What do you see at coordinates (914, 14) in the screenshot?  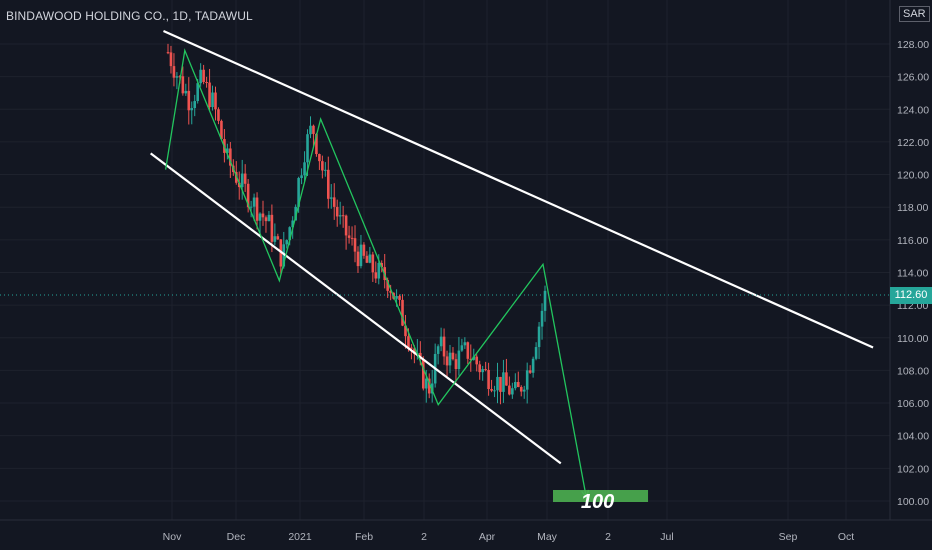 I see `currency-badge: SAR` at bounding box center [914, 14].